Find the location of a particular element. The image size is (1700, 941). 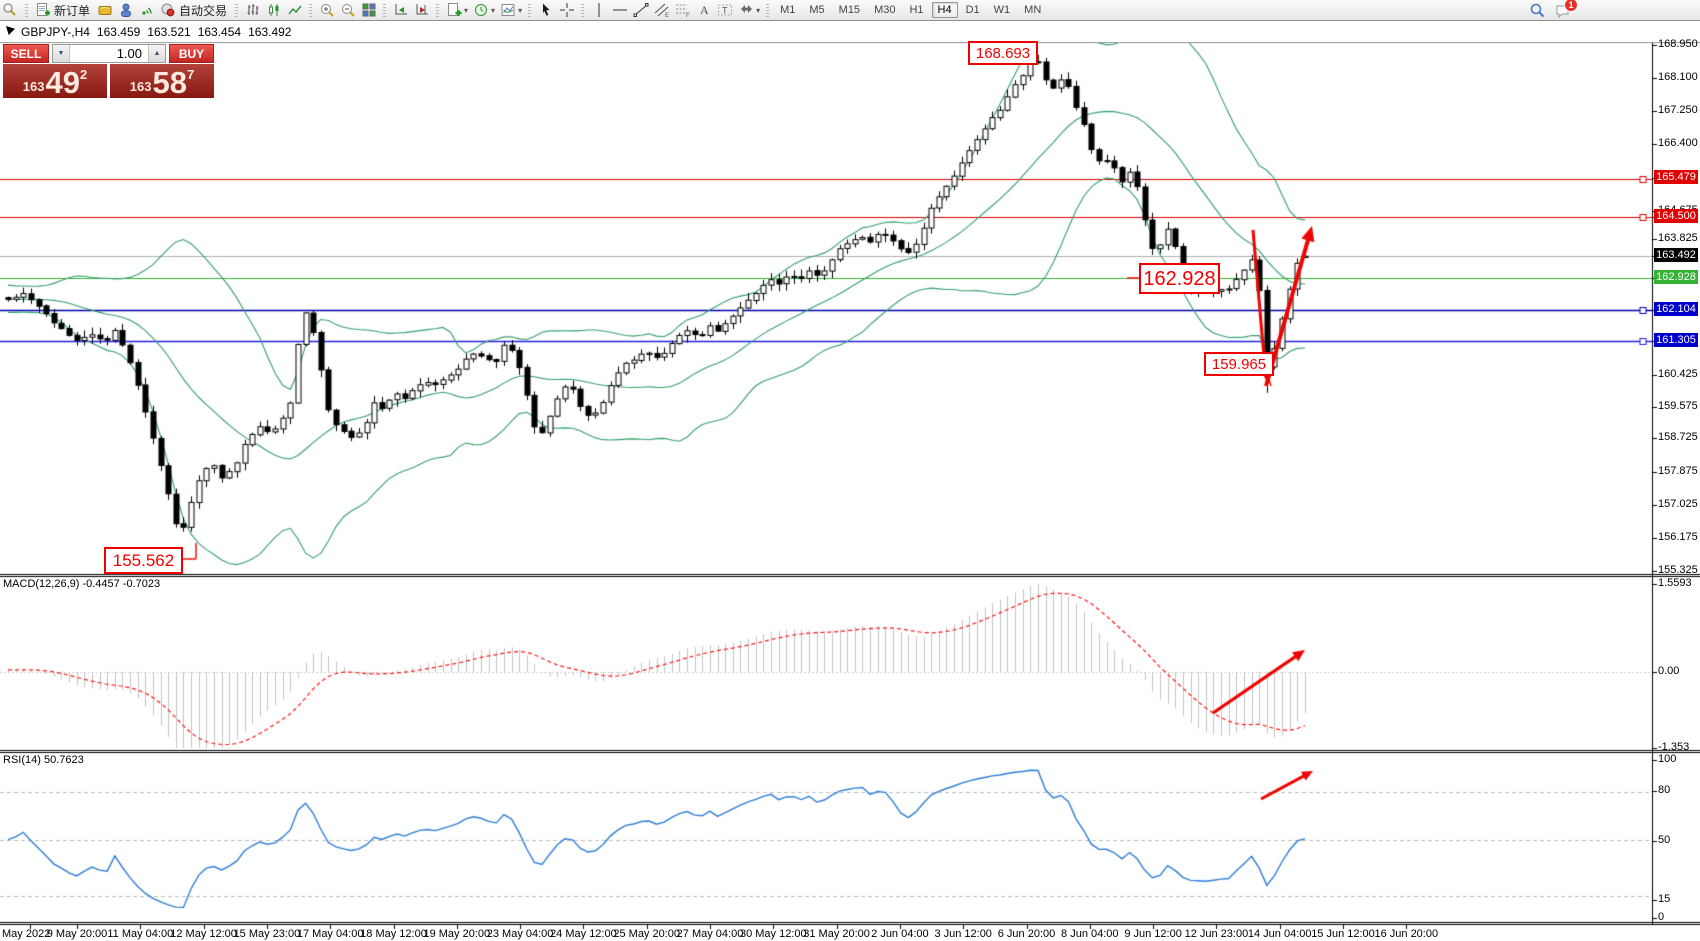

sell-price-big: 49 is located at coordinates (62, 82).